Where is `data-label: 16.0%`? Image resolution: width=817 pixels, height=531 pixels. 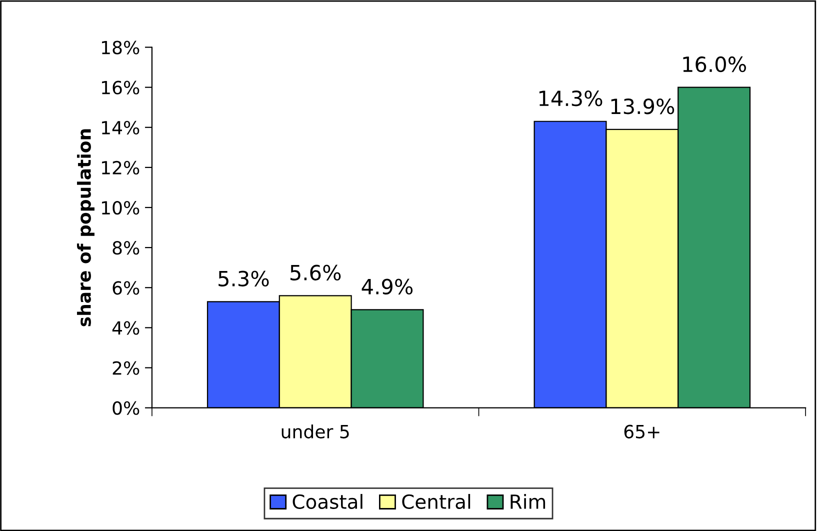 data-label: 16.0% is located at coordinates (714, 64).